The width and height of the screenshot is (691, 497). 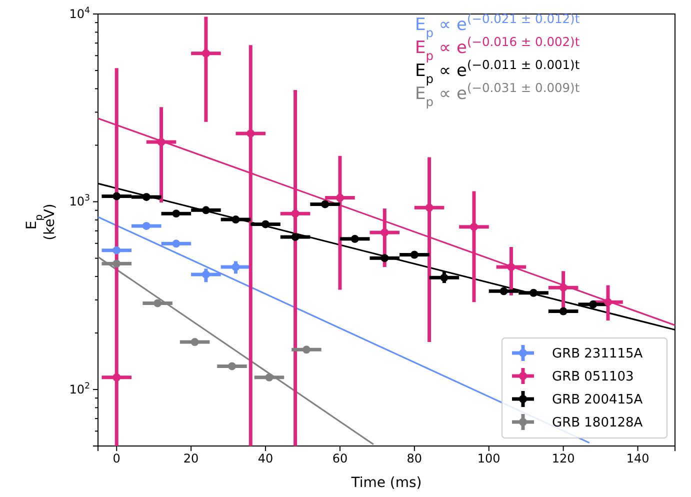 What do you see at coordinates (638, 459) in the screenshot?
I see `x-tick-label: 140` at bounding box center [638, 459].